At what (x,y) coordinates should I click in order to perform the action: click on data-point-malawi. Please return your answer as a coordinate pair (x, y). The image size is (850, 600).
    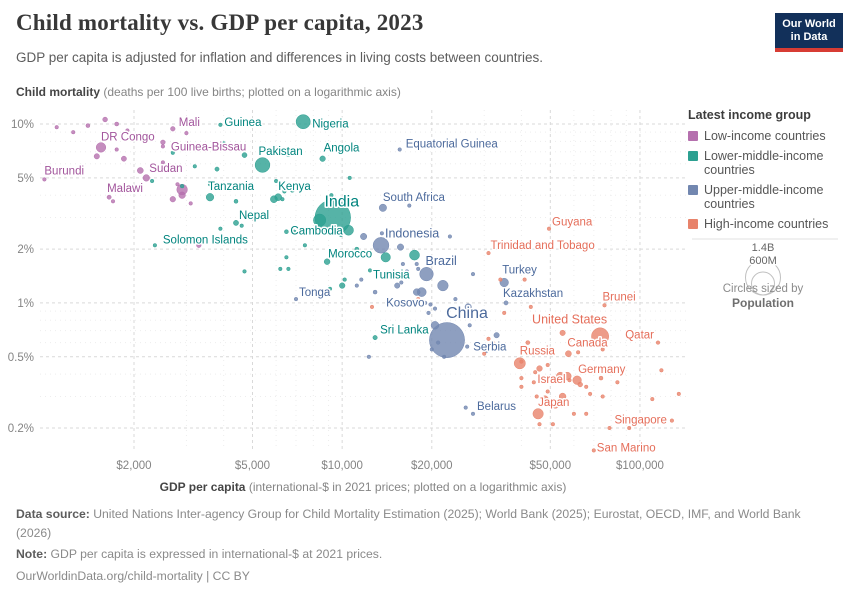
    Looking at the image, I should click on (109, 197).